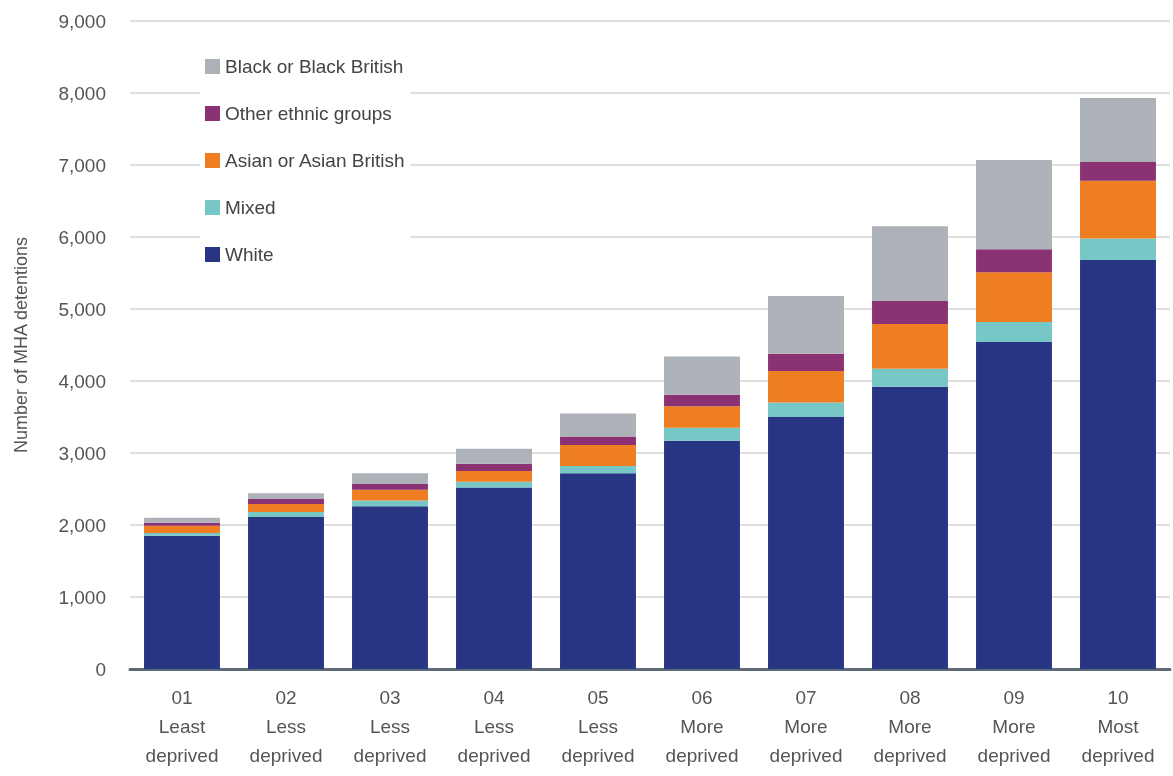  I want to click on y-tick-label: 3,000, so click(82, 453).